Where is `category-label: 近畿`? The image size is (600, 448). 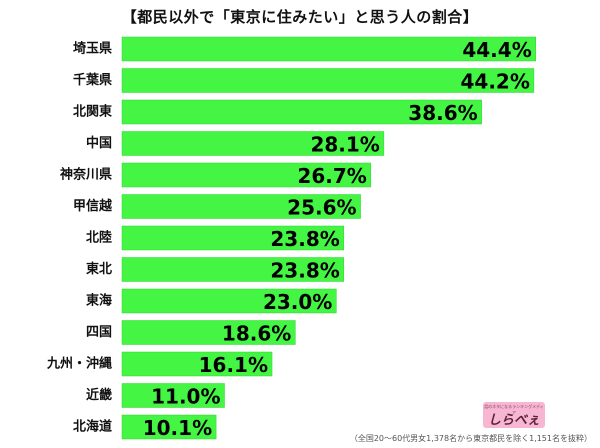
category-label: 近畿 is located at coordinates (99, 395).